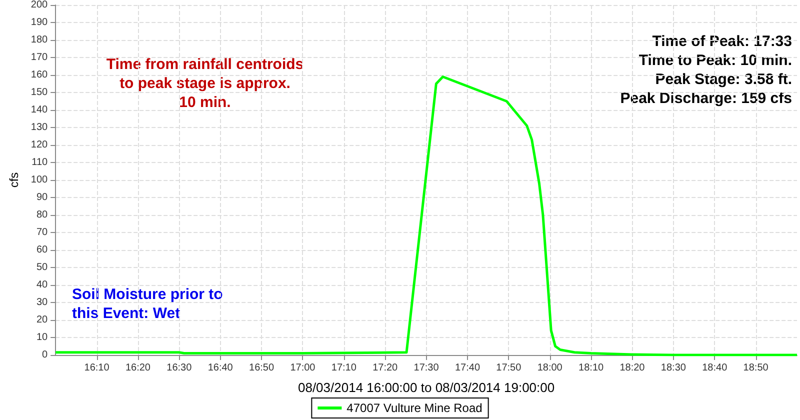 The height and width of the screenshot is (420, 800). Describe the element at coordinates (14, 180) in the screenshot. I see `y-axis-title: cfs` at that location.